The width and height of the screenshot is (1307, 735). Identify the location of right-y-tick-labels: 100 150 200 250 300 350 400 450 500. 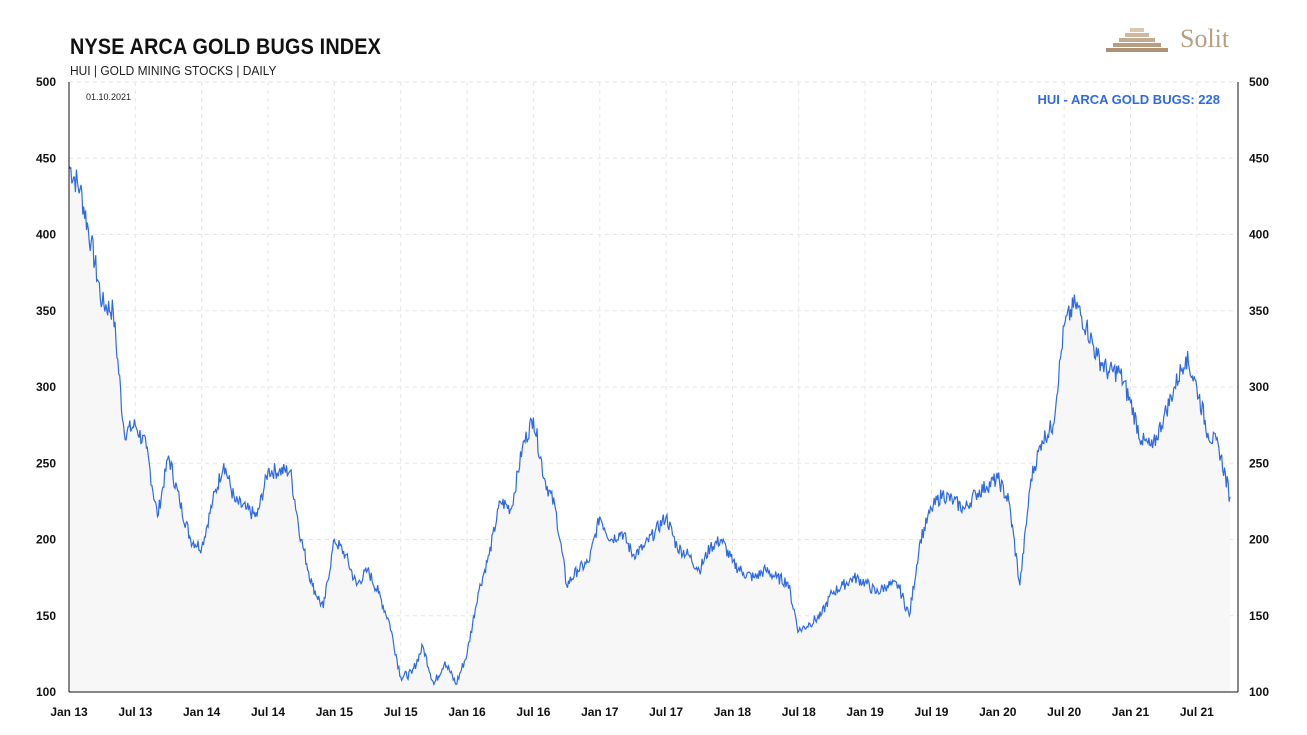
(1259, 387).